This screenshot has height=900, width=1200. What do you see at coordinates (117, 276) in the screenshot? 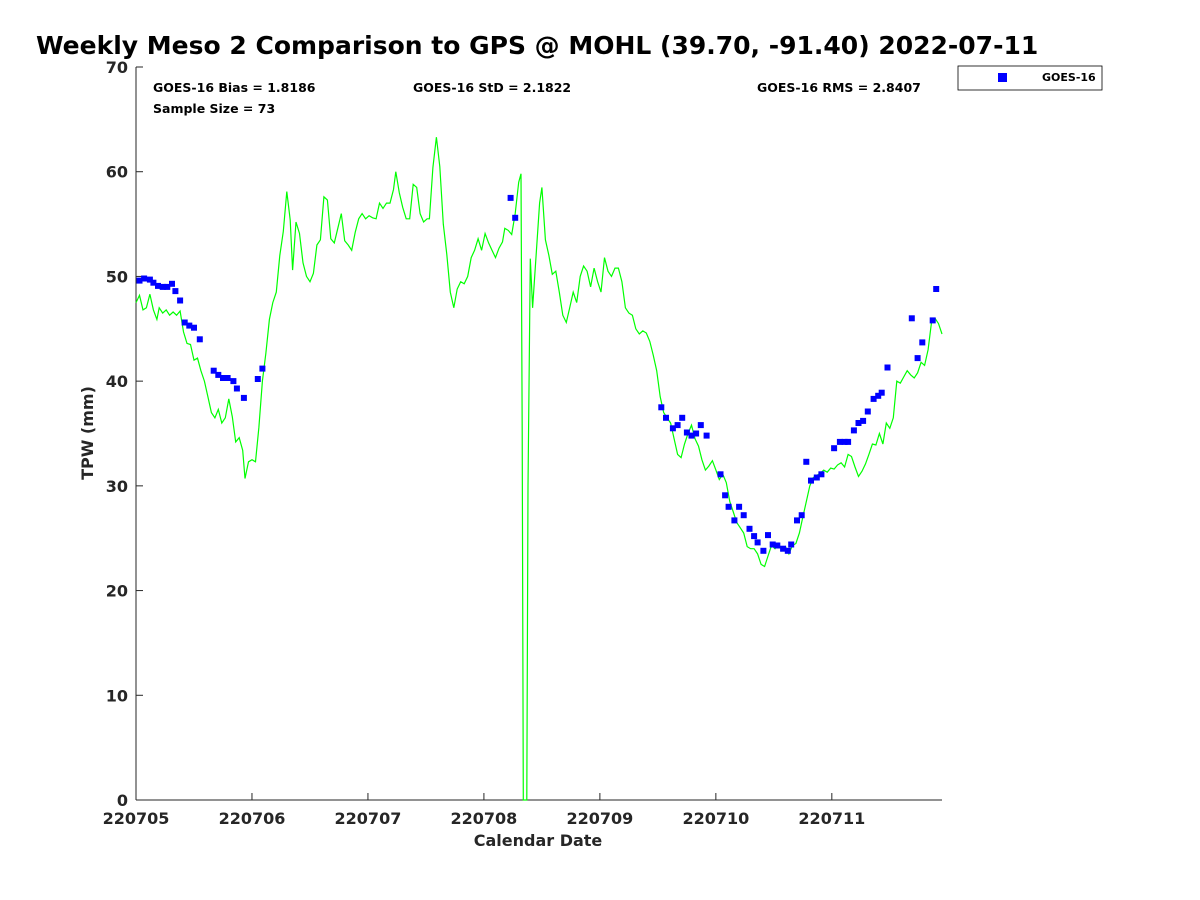
I see `y-tick-label: 50` at bounding box center [117, 276].